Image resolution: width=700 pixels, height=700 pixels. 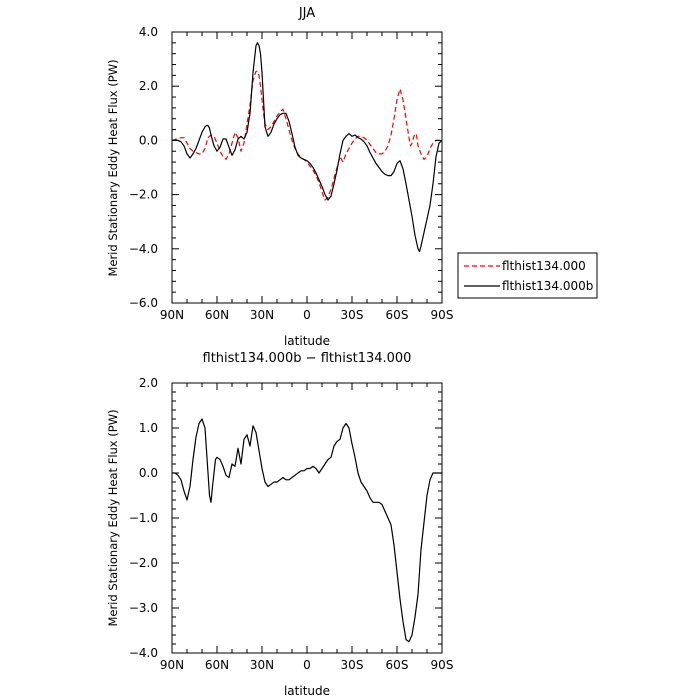 I want to click on legend-box, so click(x=527, y=275).